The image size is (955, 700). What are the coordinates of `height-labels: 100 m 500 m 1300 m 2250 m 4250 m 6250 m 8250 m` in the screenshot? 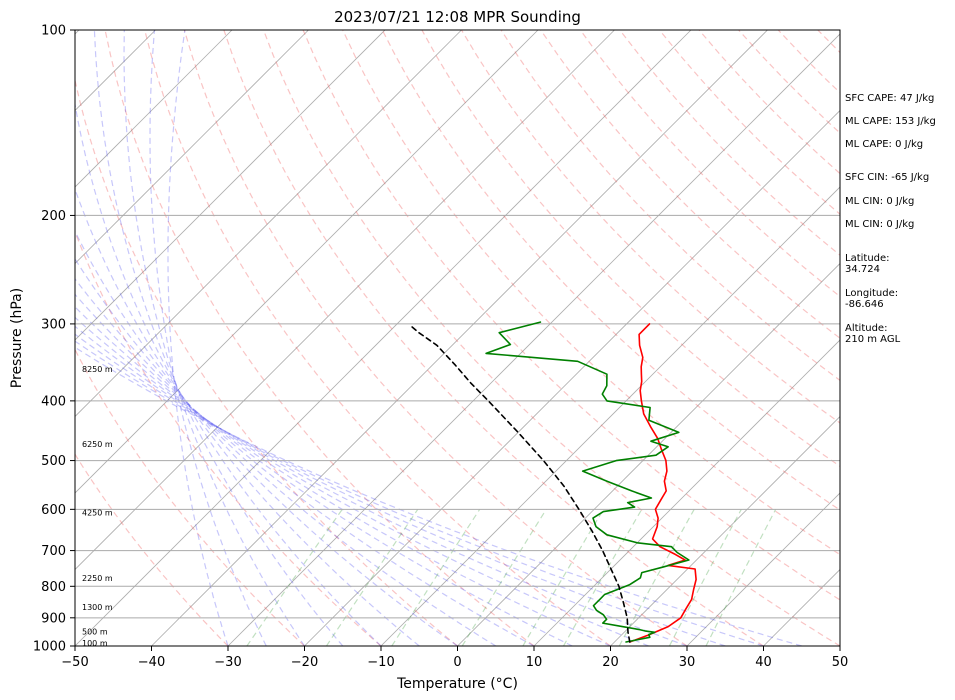 It's located at (97, 506).